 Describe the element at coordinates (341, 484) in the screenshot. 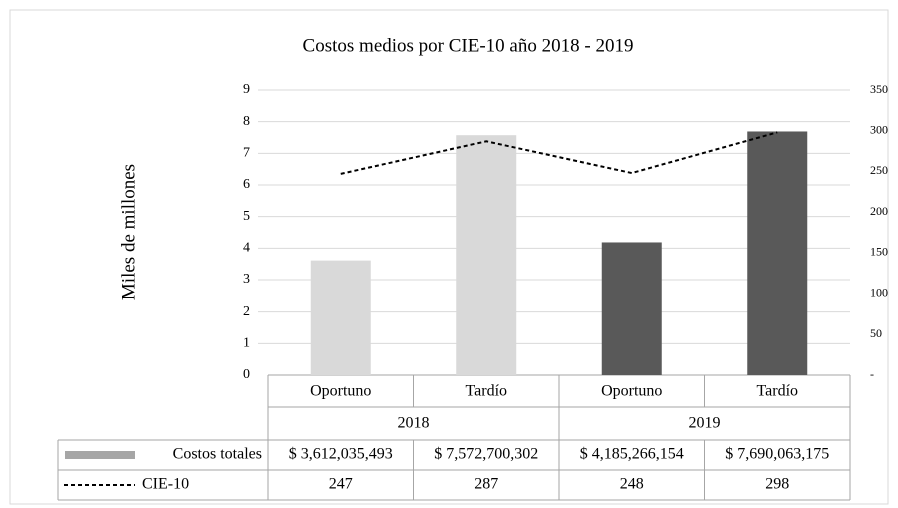

I see `table-value: 247` at that location.